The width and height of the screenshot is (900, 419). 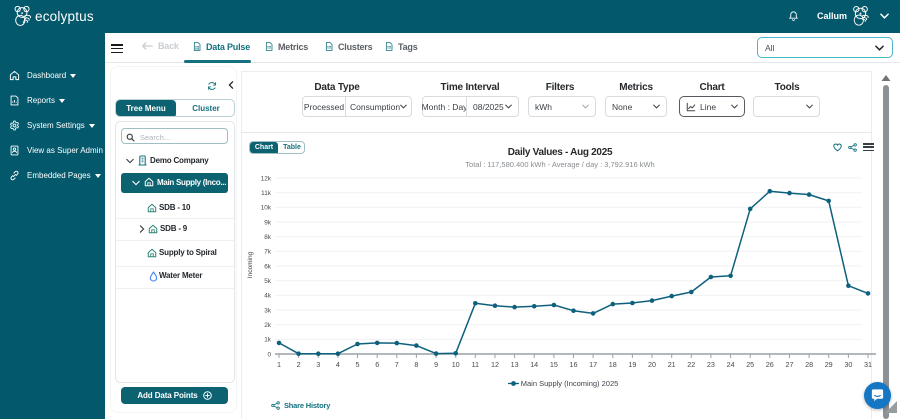 I want to click on svg-text: 26, so click(x=770, y=364).